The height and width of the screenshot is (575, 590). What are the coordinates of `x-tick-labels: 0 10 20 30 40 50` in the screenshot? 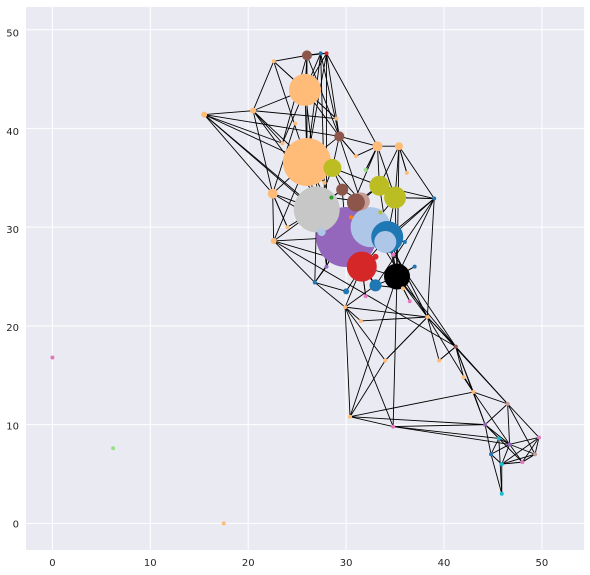 It's located at (298, 563).